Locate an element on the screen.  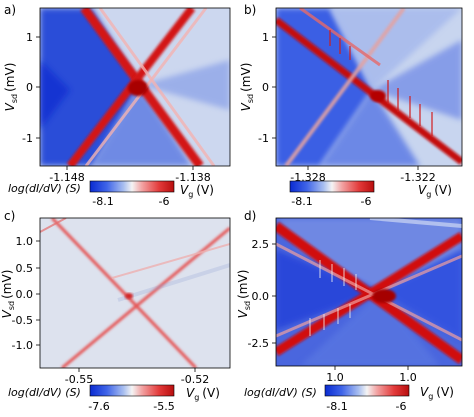
panel-c-crossing is located at coordinates (129, 296).